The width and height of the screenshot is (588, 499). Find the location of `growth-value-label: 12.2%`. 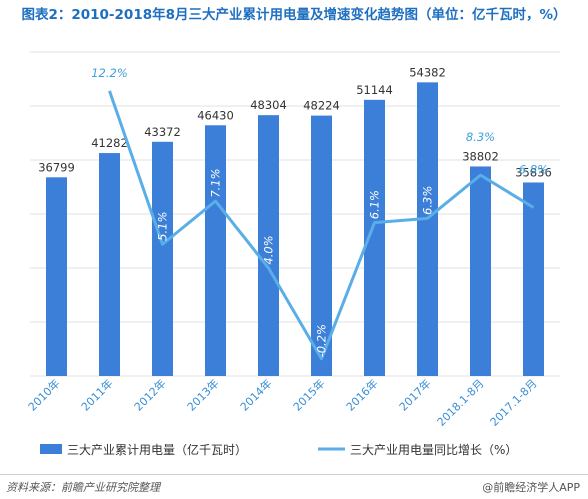

growth-value-label: 12.2% is located at coordinates (109, 73).